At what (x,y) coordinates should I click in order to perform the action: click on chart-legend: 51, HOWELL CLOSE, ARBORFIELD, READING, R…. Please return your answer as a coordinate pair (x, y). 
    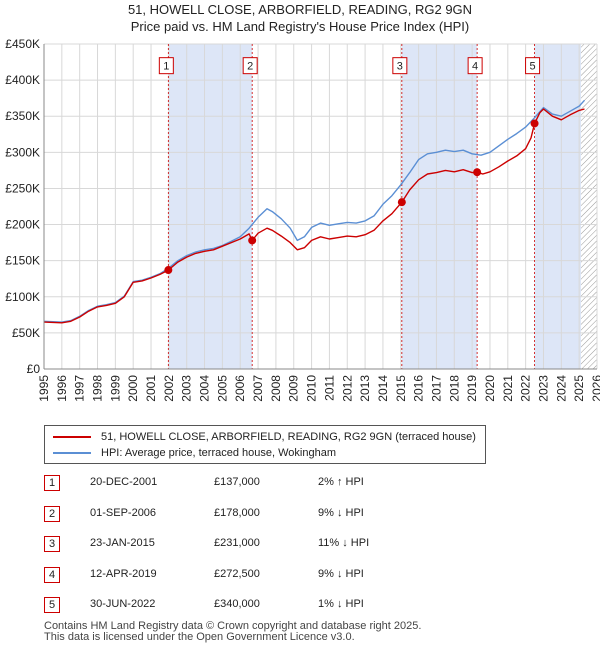
    Looking at the image, I should click on (265, 444).